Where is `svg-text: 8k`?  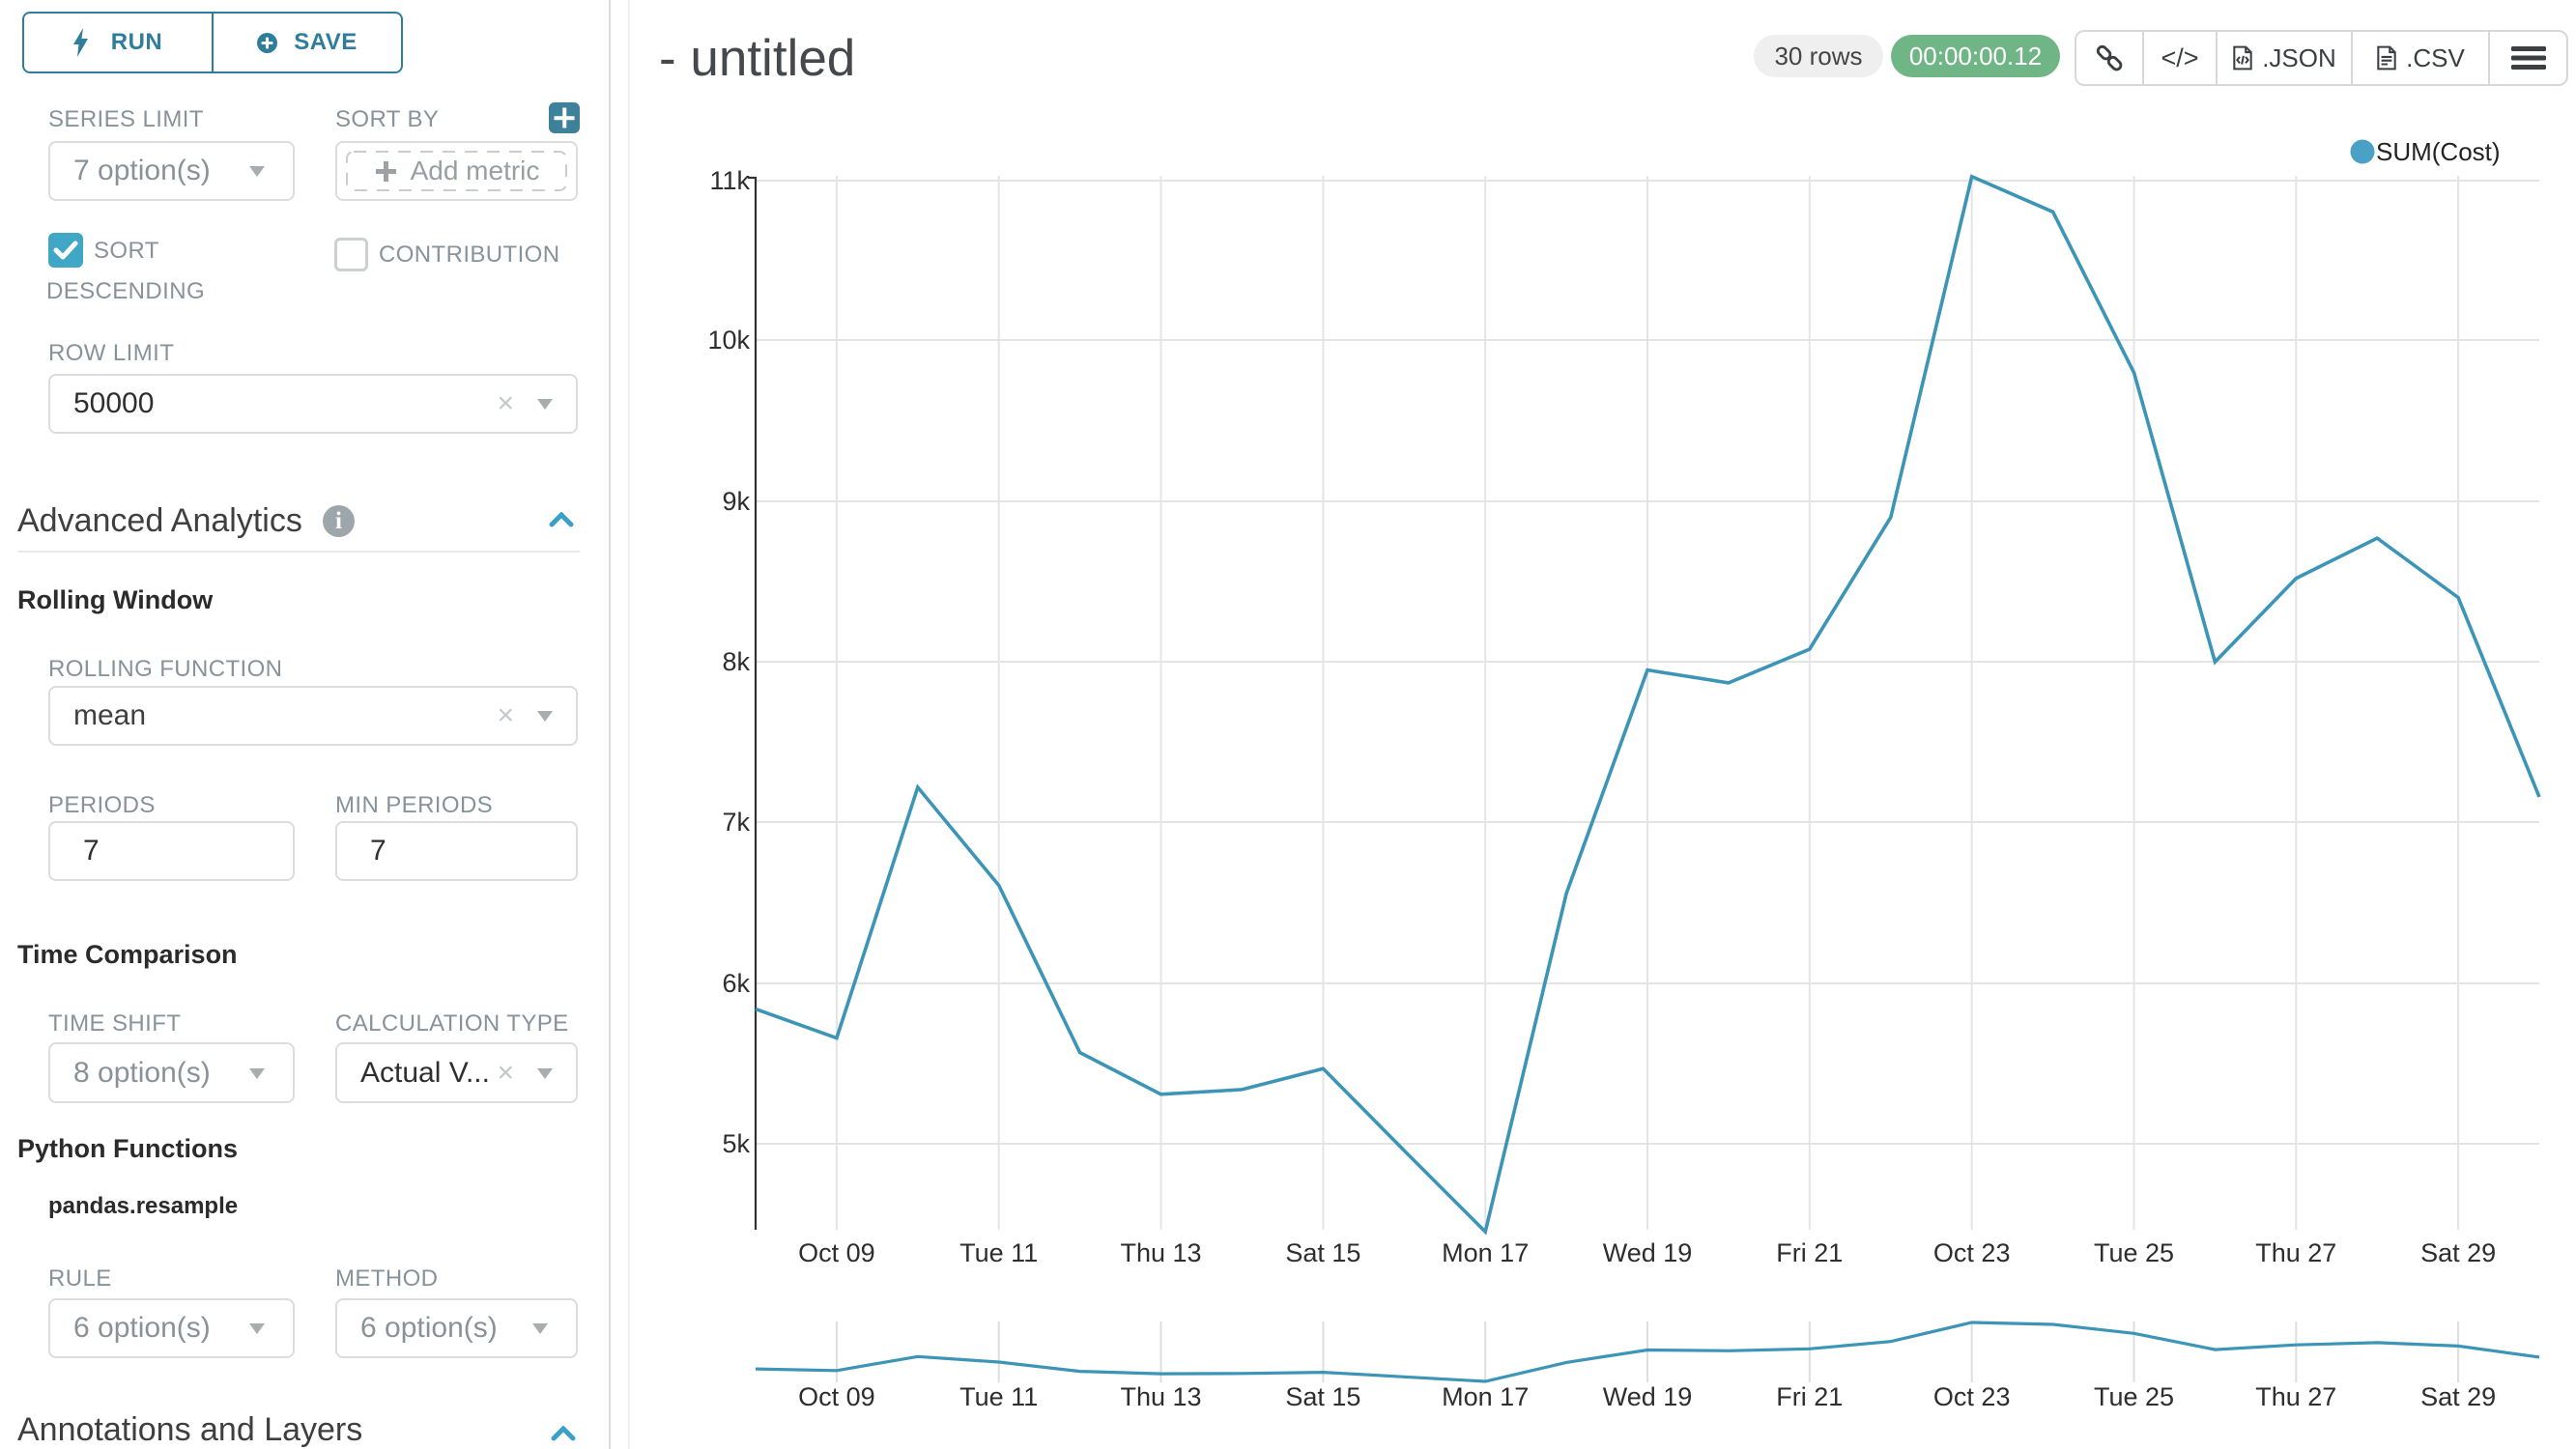
svg-text: 8k is located at coordinates (736, 661).